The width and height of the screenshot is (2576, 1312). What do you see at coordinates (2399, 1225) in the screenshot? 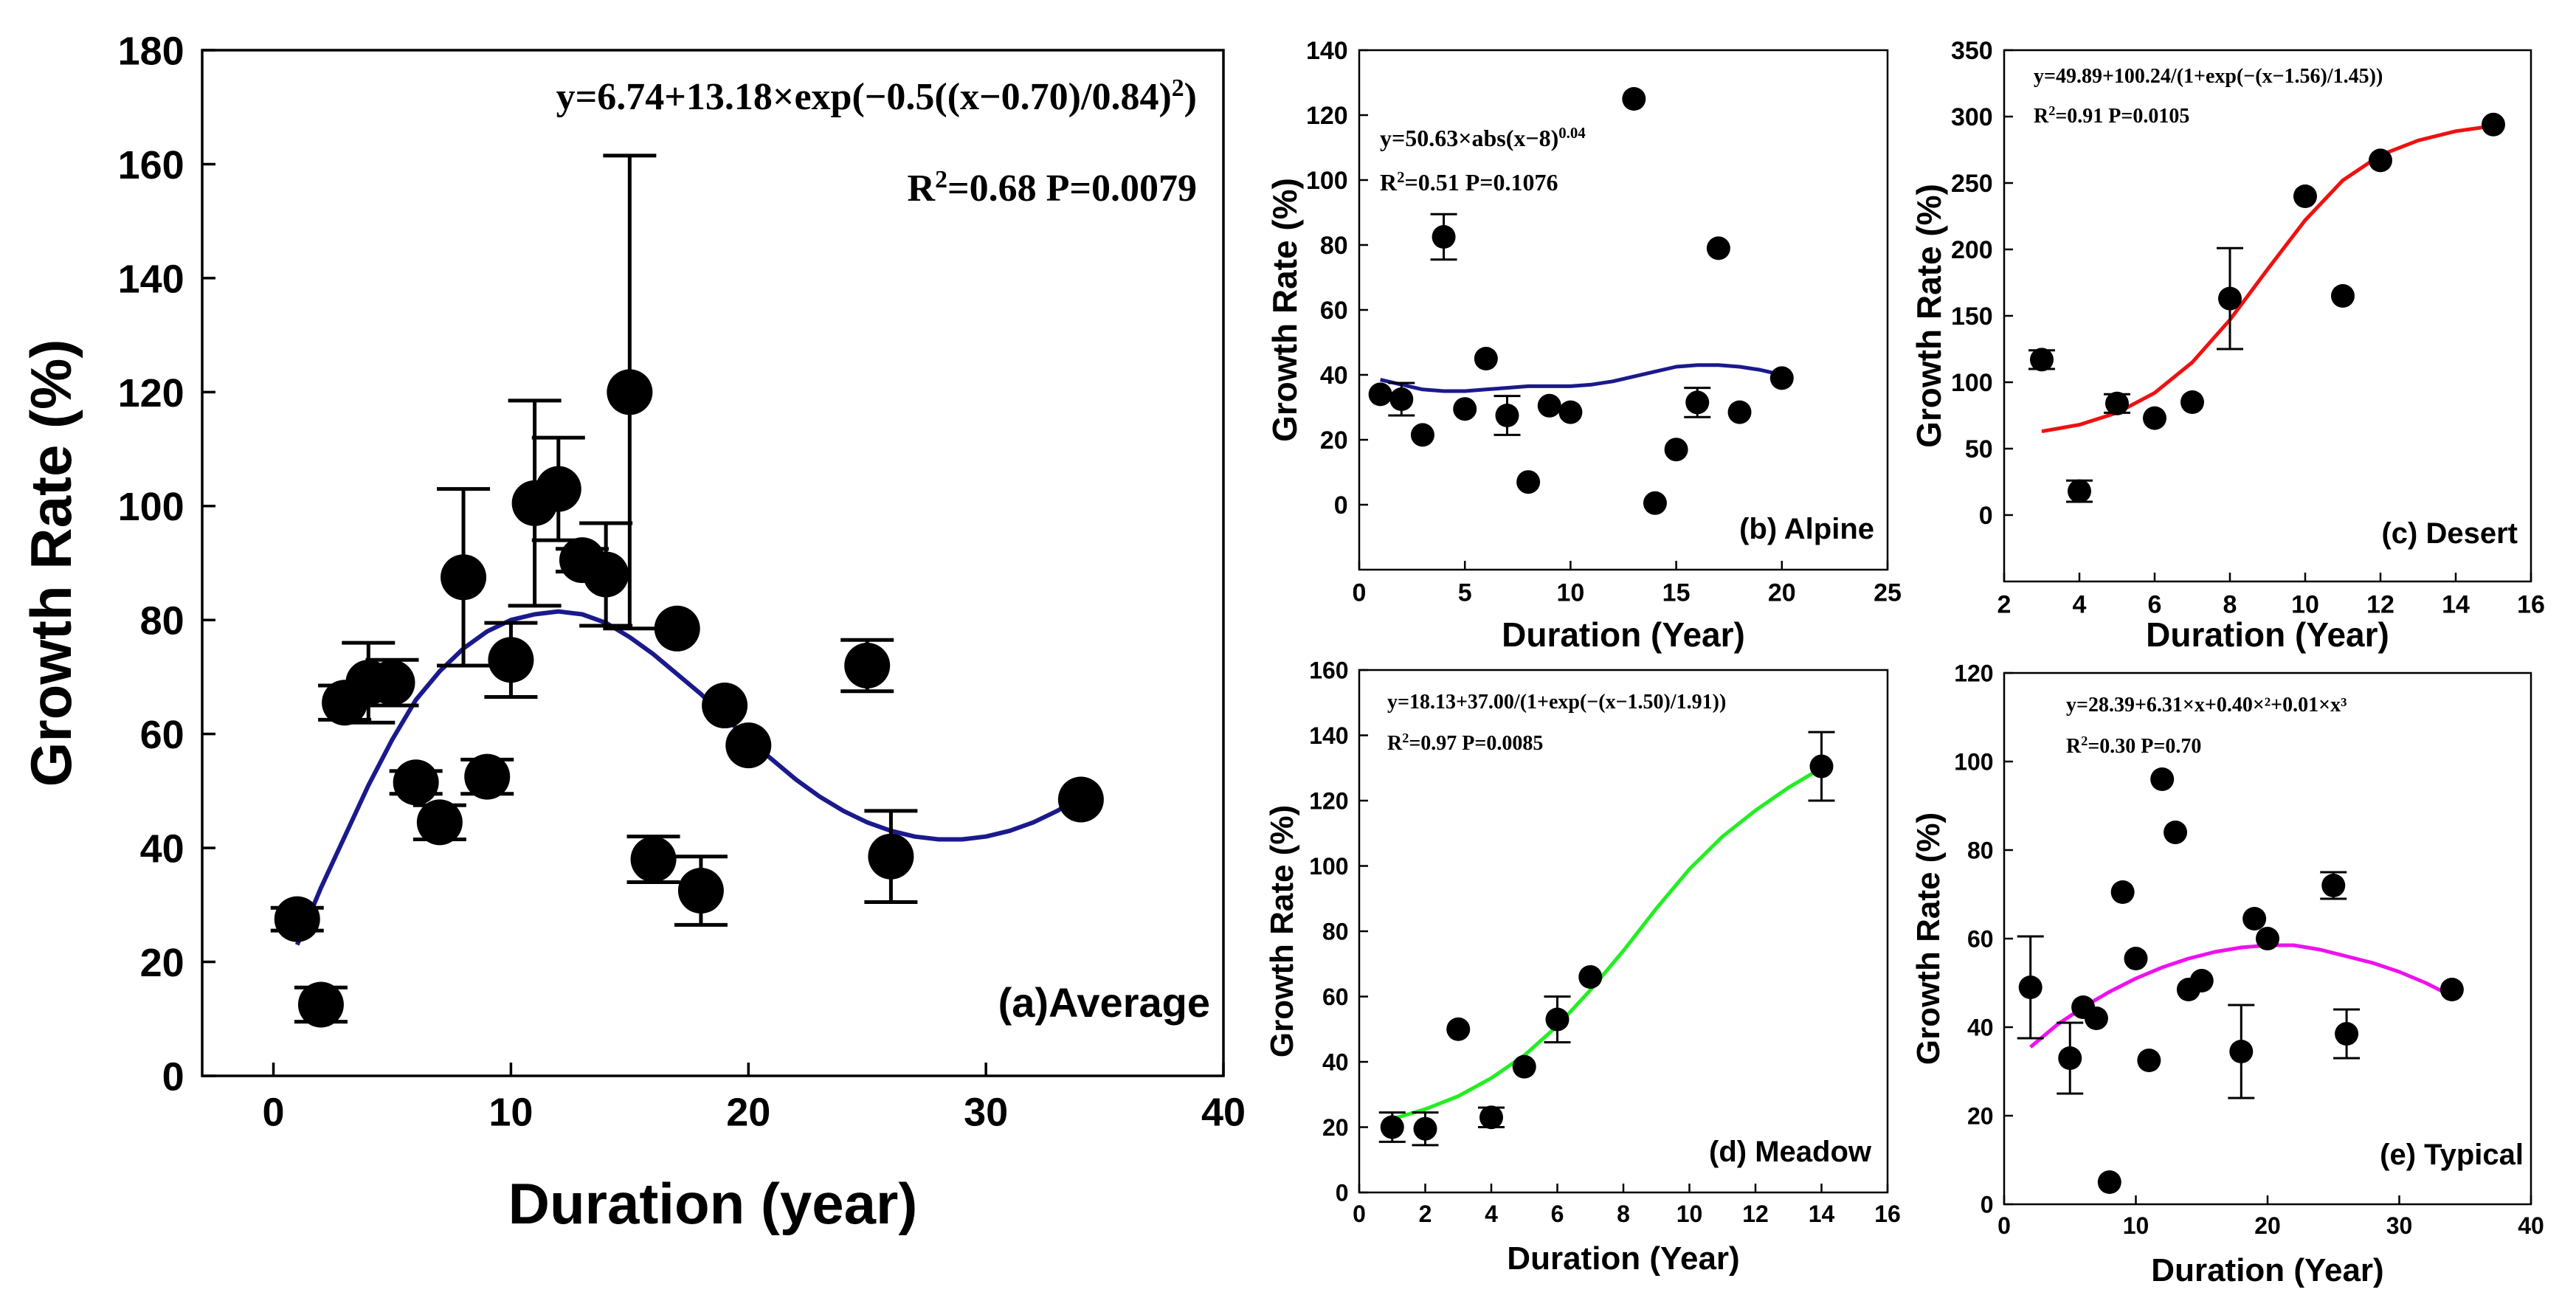
I see `x-tick-label: 30` at bounding box center [2399, 1225].